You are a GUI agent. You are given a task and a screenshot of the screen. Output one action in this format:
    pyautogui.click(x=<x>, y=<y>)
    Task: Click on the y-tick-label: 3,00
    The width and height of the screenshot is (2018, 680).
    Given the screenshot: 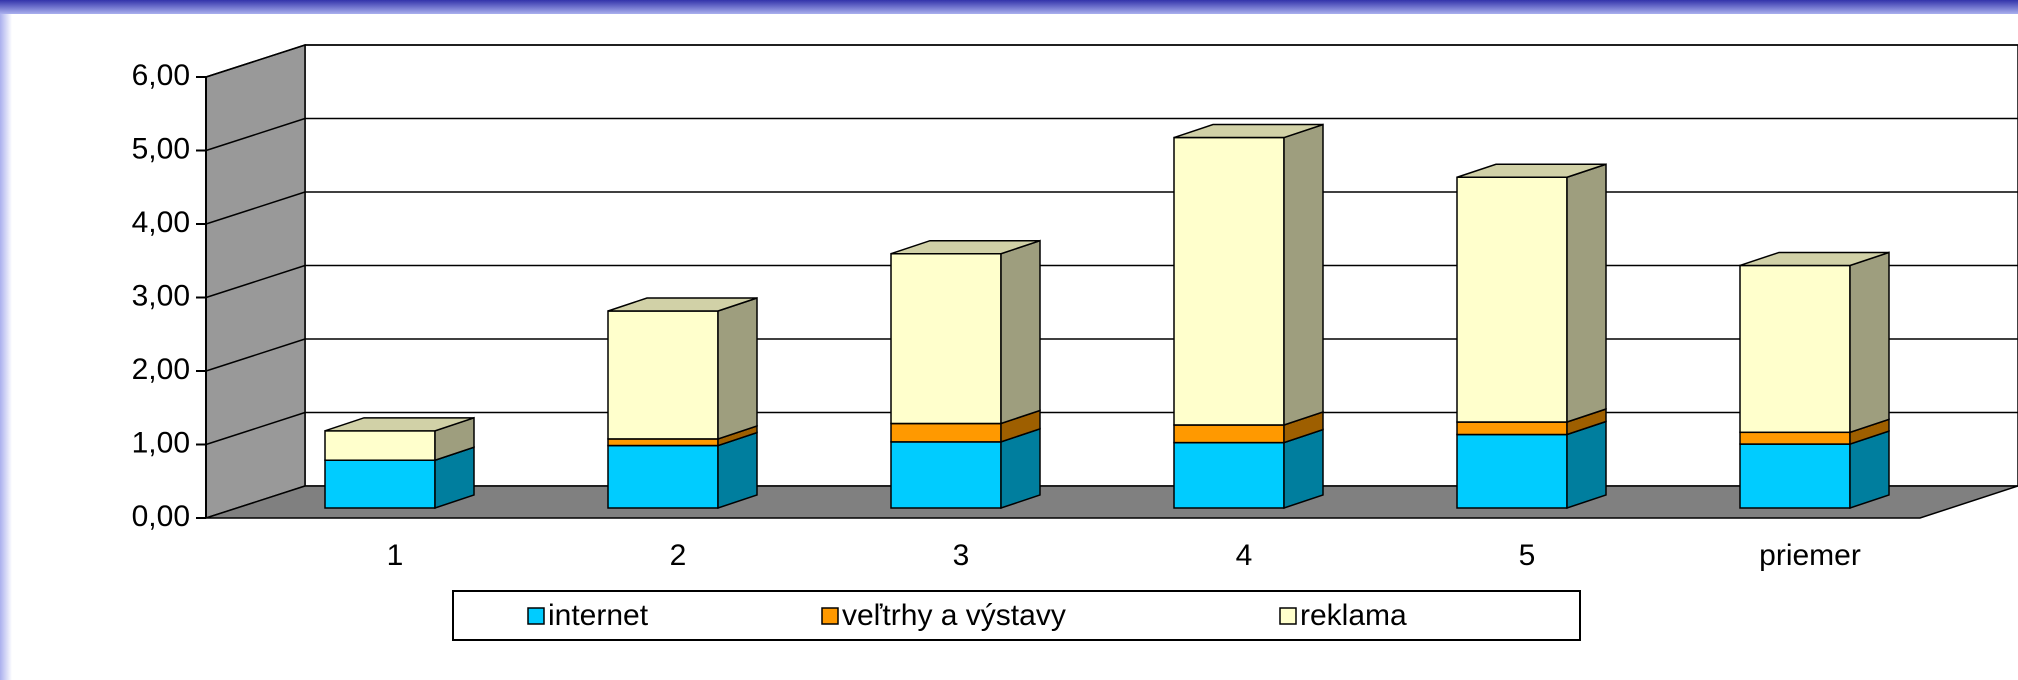 What is the action you would take?
    pyautogui.click(x=161, y=295)
    